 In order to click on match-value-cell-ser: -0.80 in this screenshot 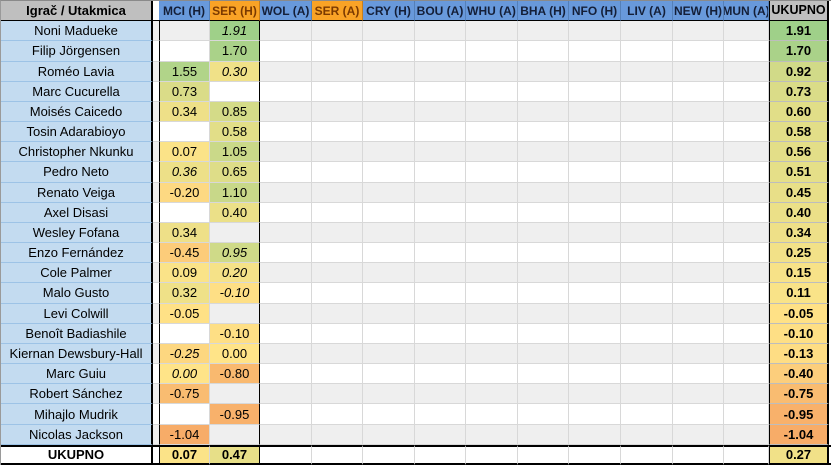, I will do `click(235, 374)`.